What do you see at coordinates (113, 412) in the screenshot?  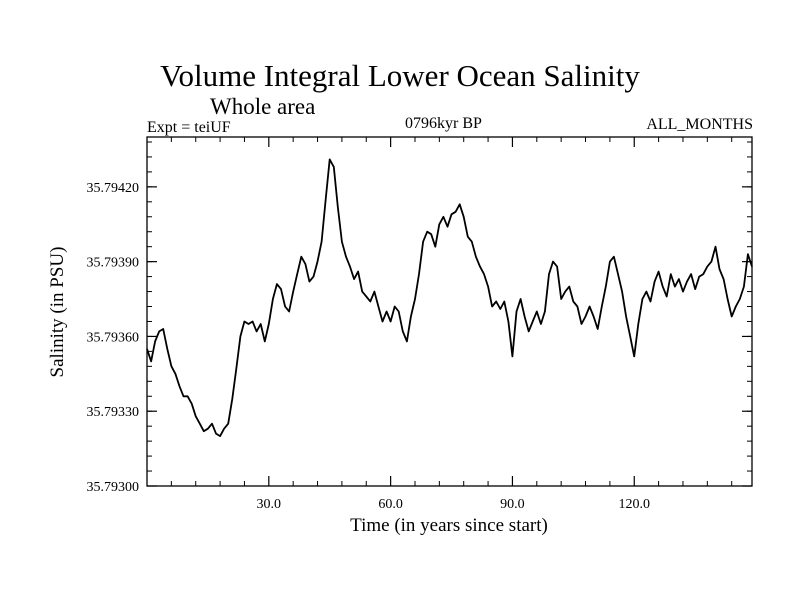 I see `y-tick-label: 35.79330` at bounding box center [113, 412].